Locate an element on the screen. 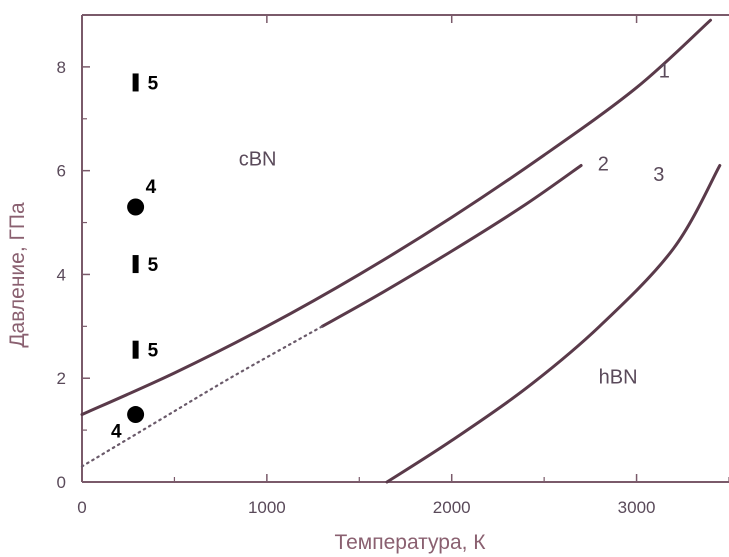 This screenshot has height=557, width=729. x-tick-label: 0 is located at coordinates (81, 507).